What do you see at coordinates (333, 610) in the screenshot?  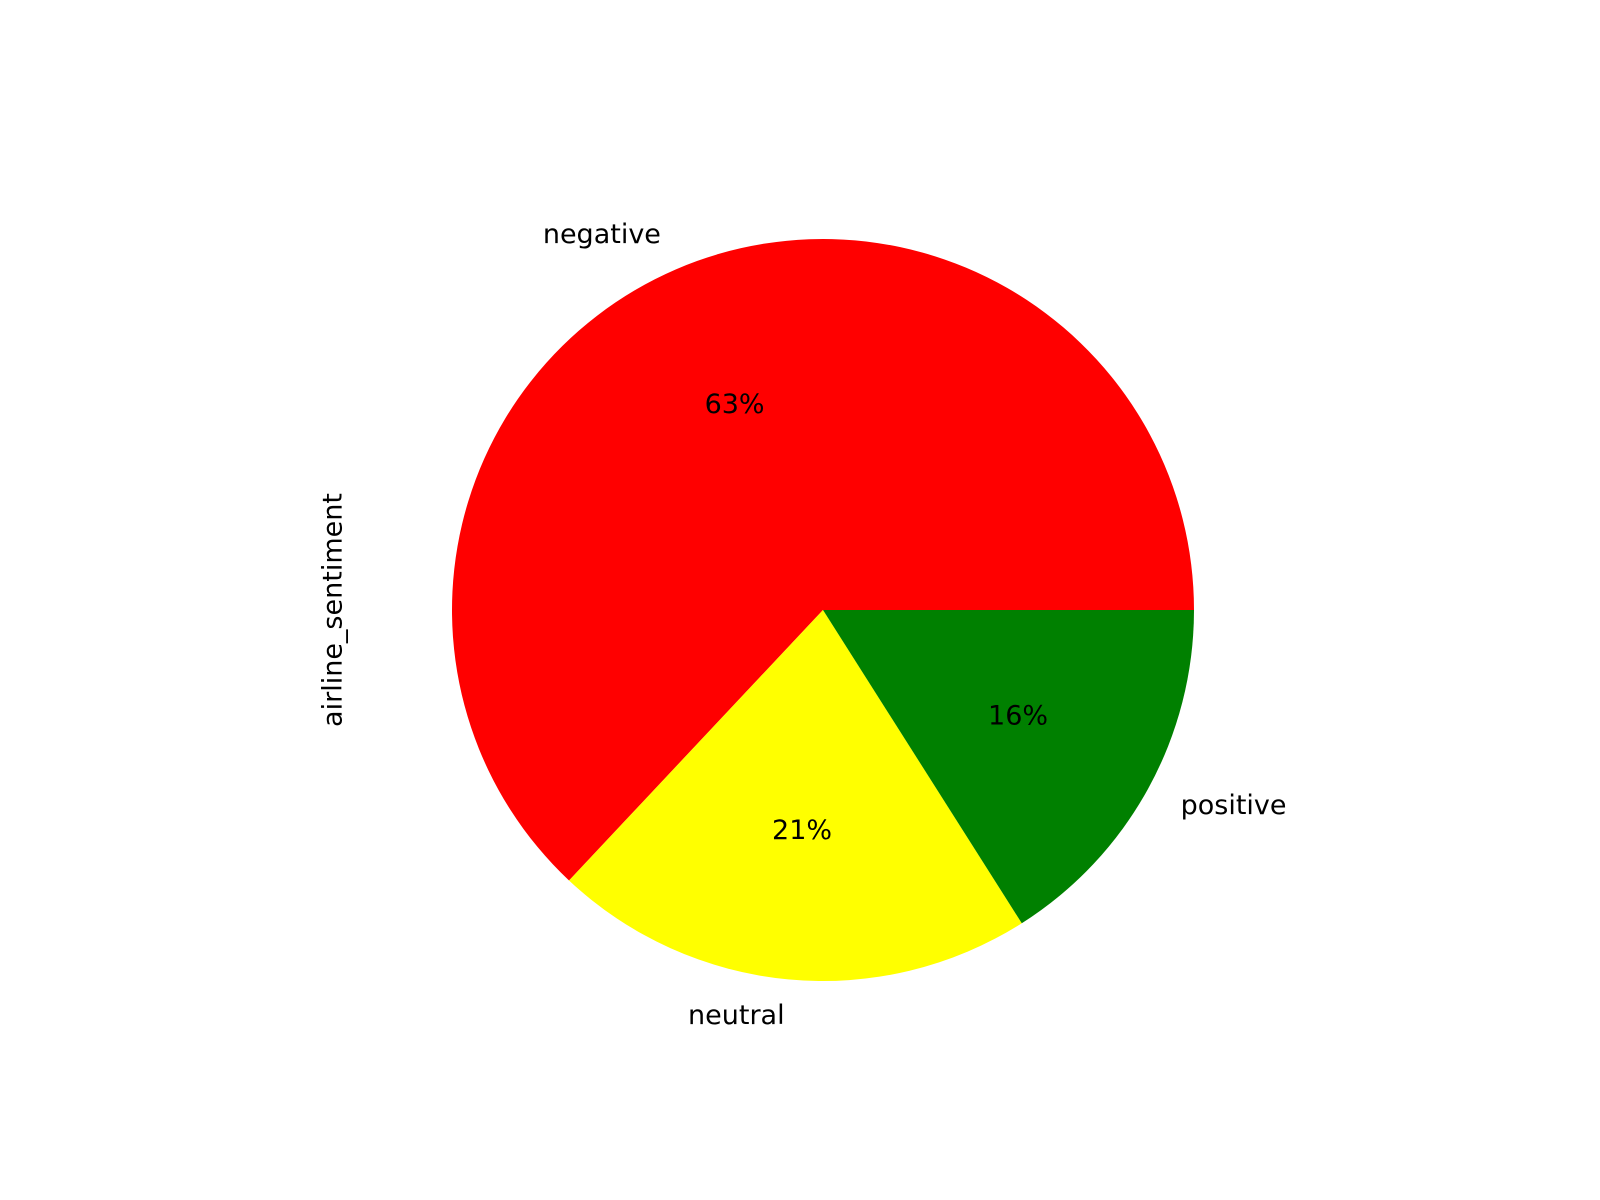 I see `y-axis-label: airline_sentiment` at bounding box center [333, 610].